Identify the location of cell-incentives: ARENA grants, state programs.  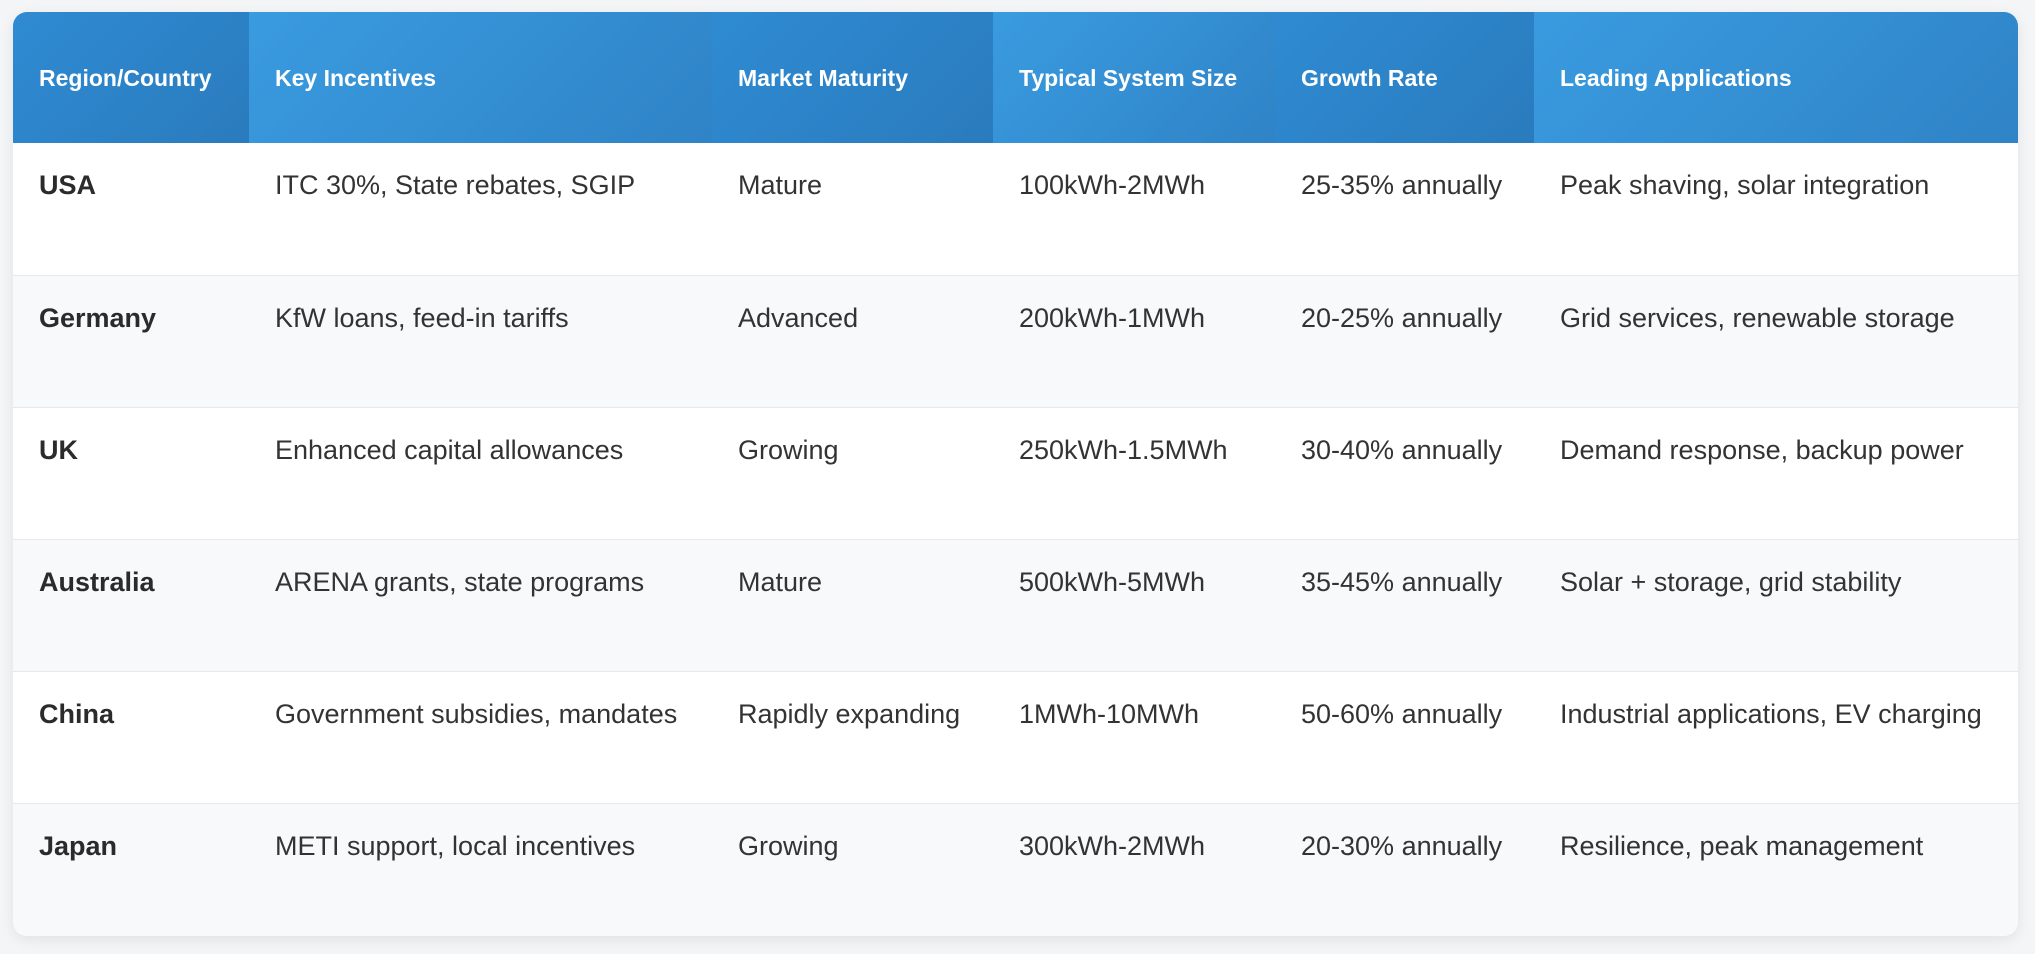
(460, 581).